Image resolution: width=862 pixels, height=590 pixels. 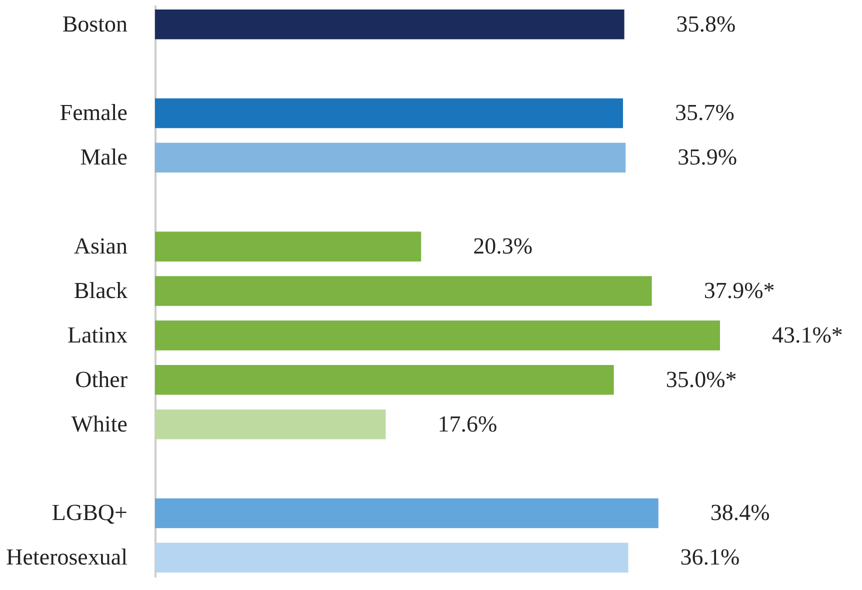 I want to click on data-label: 35.9%, so click(x=708, y=157).